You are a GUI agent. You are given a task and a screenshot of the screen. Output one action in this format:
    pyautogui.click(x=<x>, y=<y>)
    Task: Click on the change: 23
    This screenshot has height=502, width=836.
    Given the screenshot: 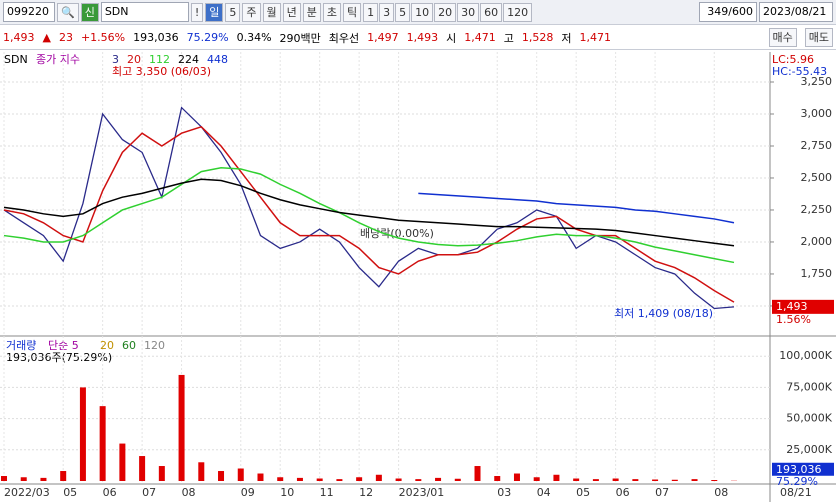 What is the action you would take?
    pyautogui.click(x=65, y=37)
    